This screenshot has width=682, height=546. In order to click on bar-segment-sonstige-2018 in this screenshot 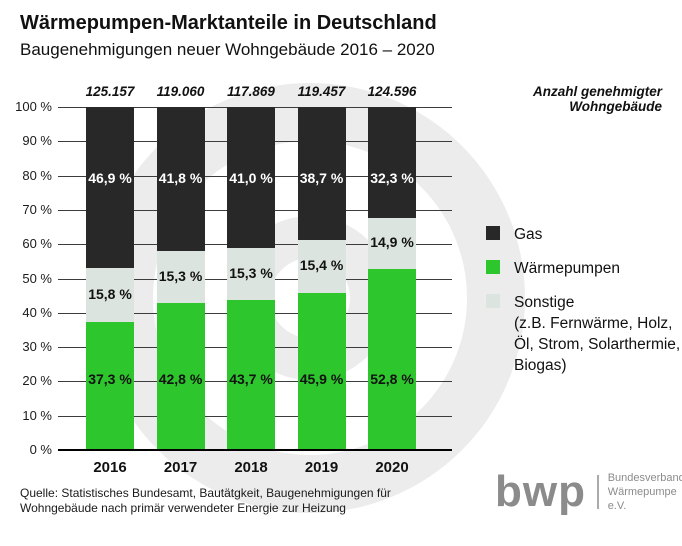, I will do `click(251, 274)`.